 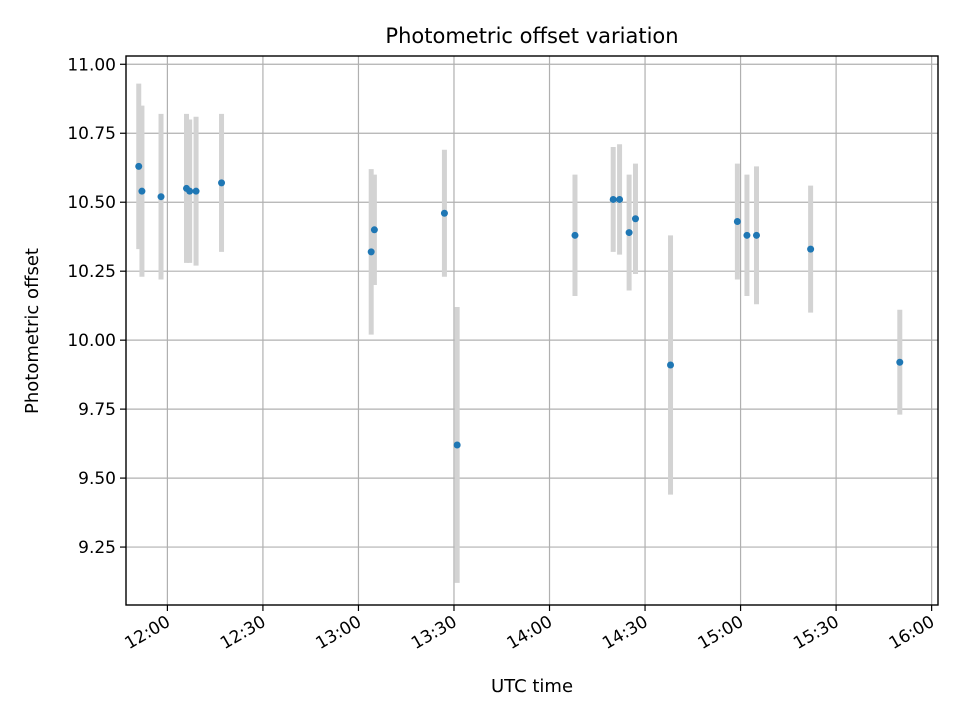 What do you see at coordinates (97, 548) in the screenshot?
I see `y-tick-label: 9.25` at bounding box center [97, 548].